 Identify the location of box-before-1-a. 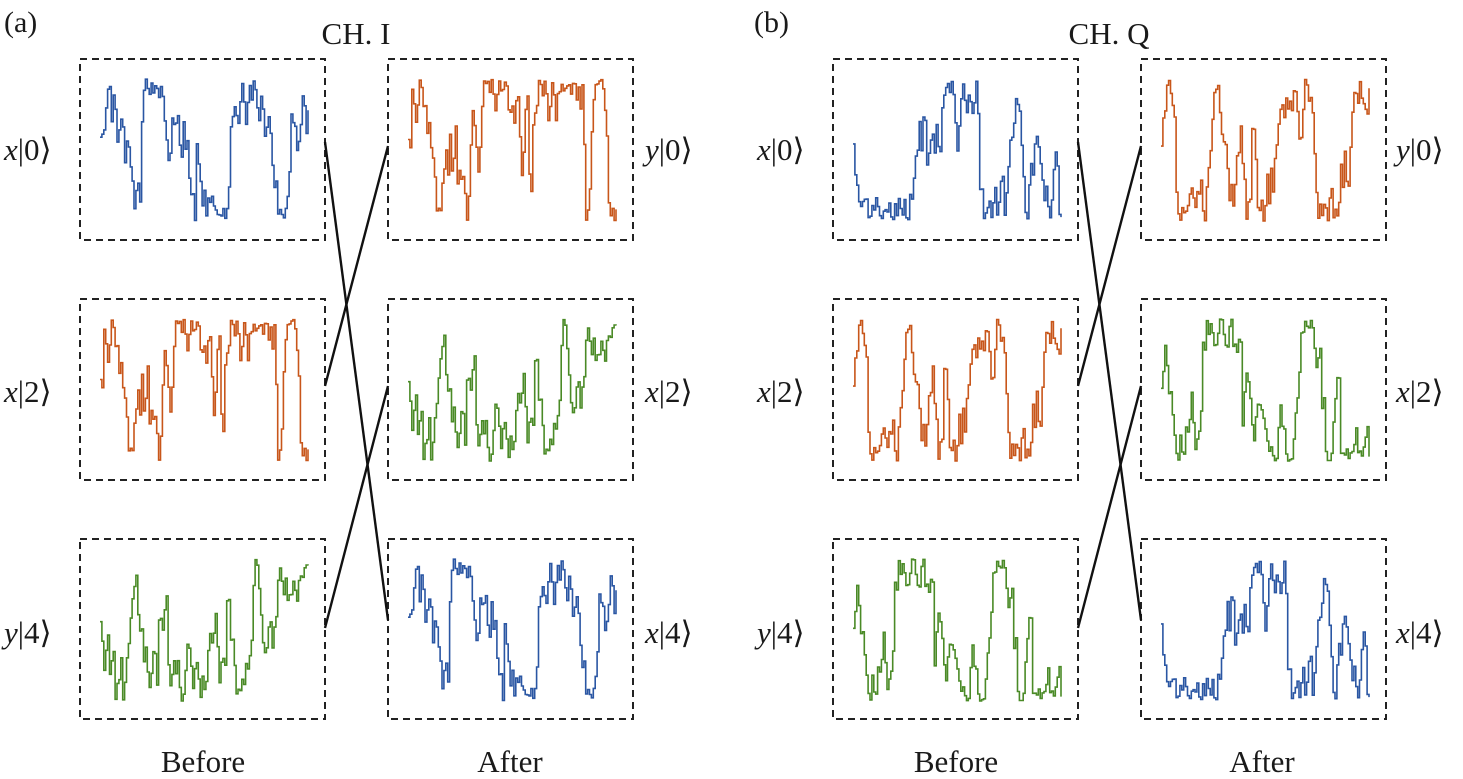
(202, 149).